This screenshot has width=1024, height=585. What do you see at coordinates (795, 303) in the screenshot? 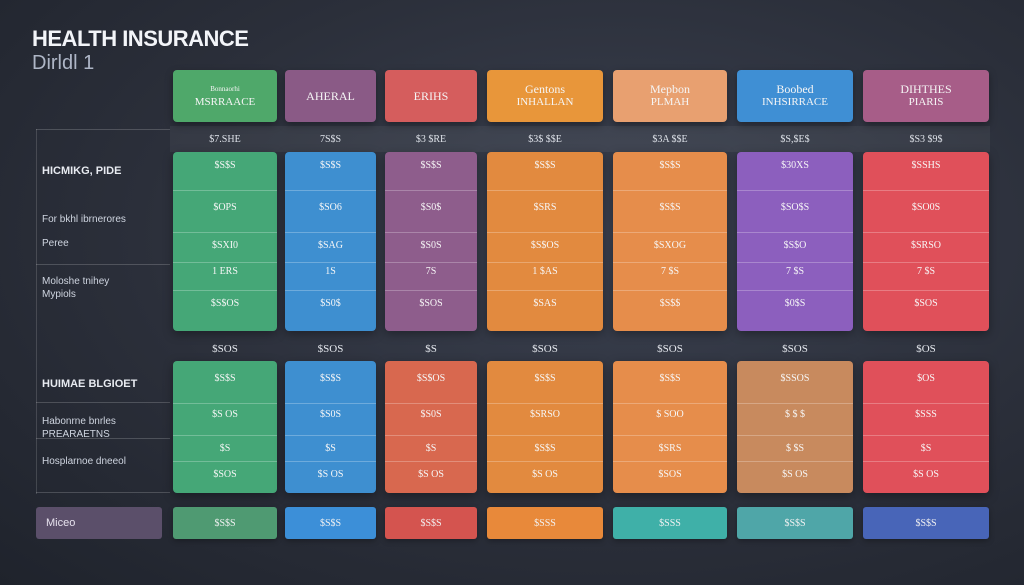
I see `benefit-value: $0$S` at bounding box center [795, 303].